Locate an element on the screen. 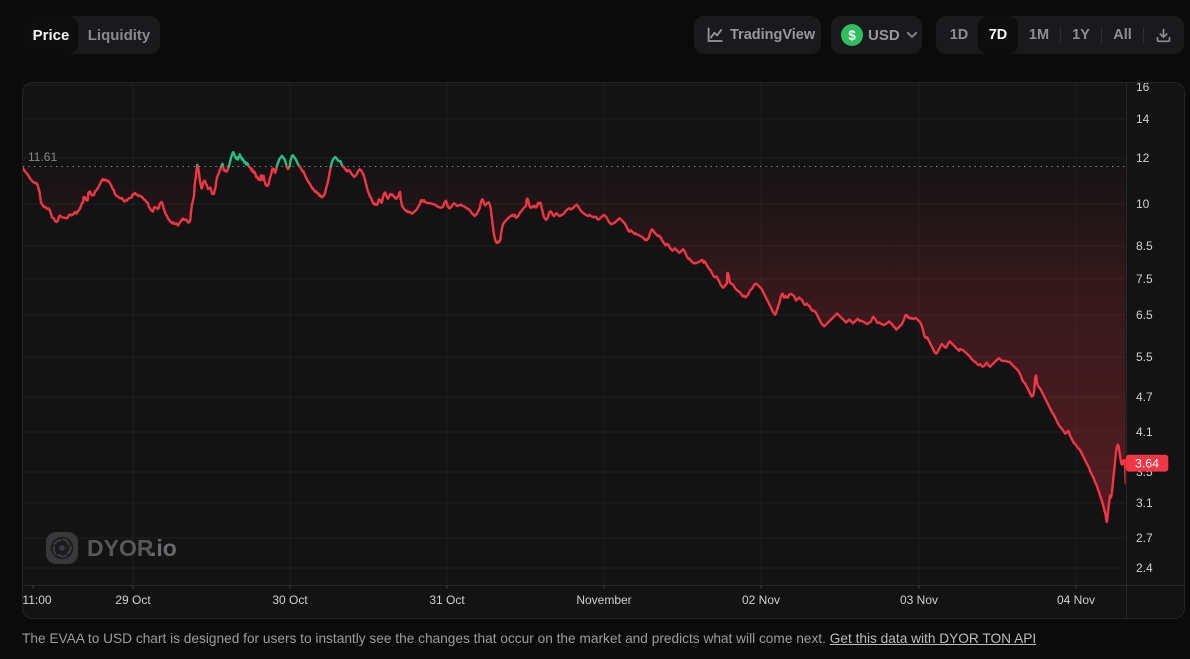 This screenshot has height=659, width=1190. svg-text: 4.1 is located at coordinates (1144, 432).